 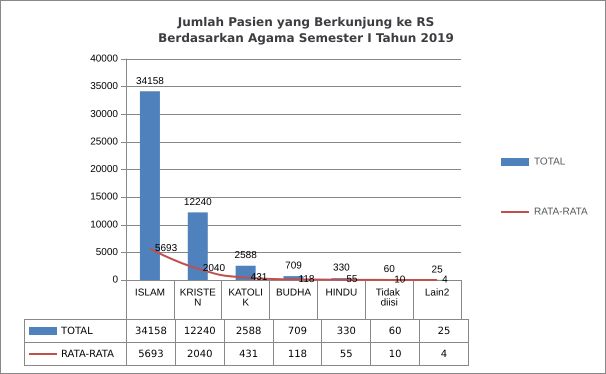 I want to click on x-tick-label: KATOLIK, so click(x=245, y=298).